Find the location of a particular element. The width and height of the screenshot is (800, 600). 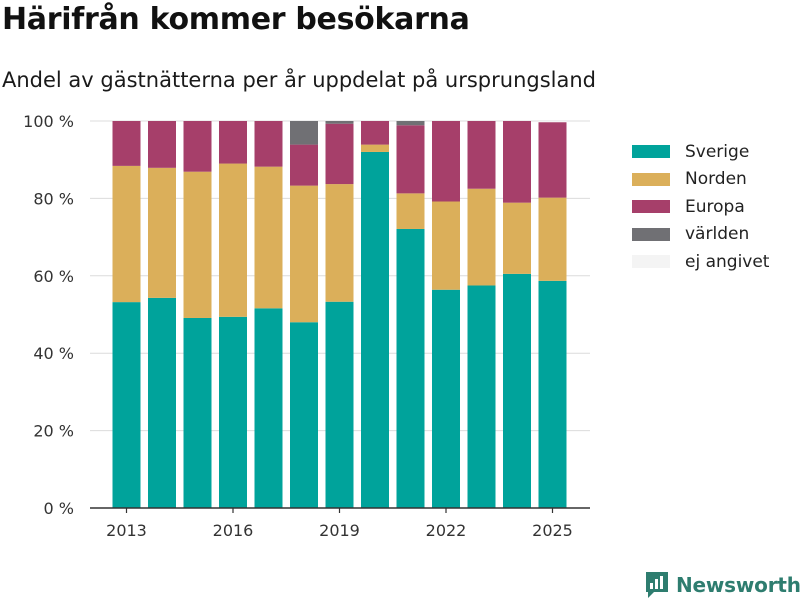

x-tick-label: 2022 is located at coordinates (446, 530).